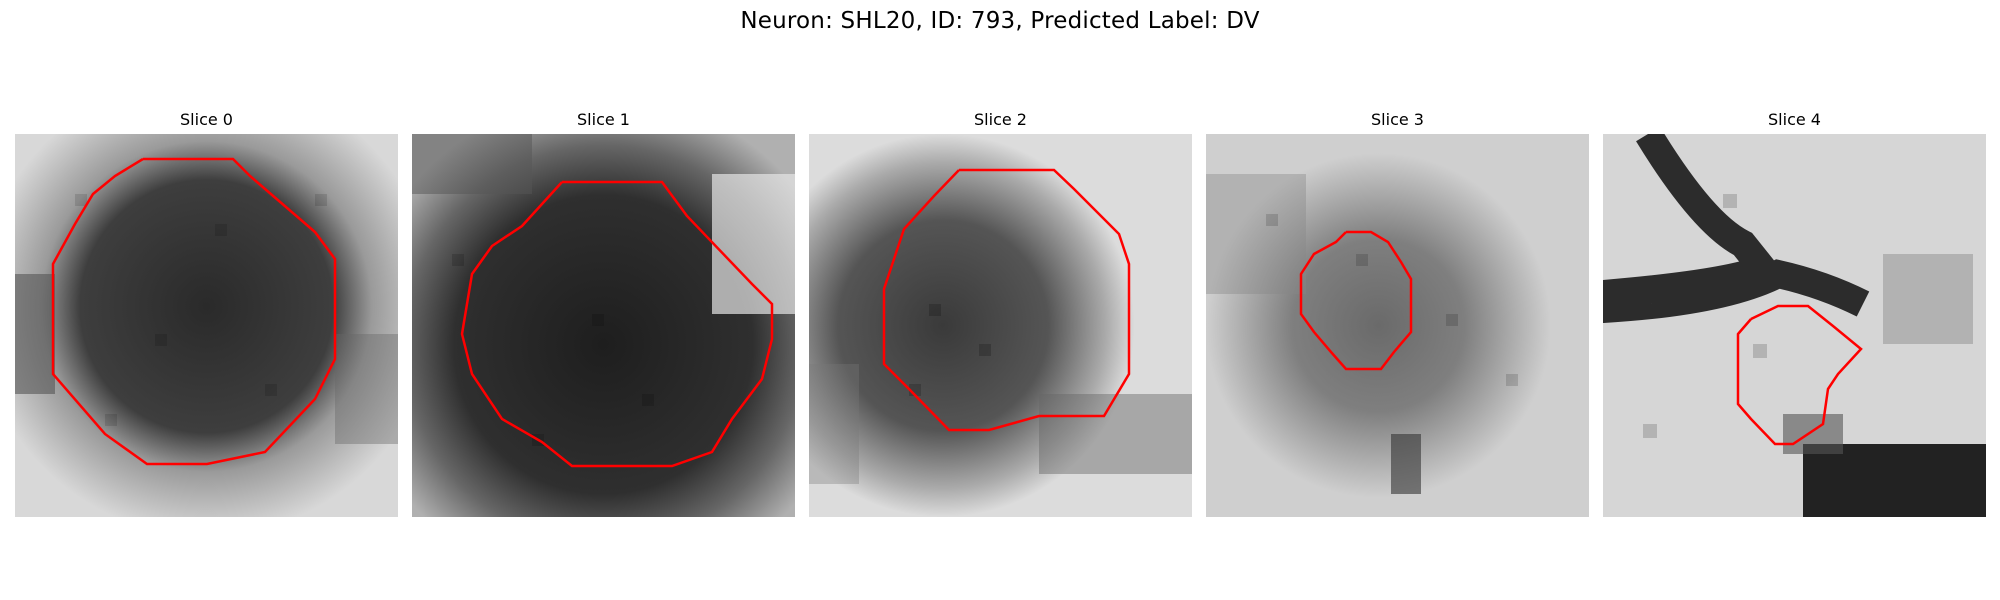 Image resolution: width=2000 pixels, height=600 pixels. I want to click on slice-title: Slice 4, so click(1794, 119).